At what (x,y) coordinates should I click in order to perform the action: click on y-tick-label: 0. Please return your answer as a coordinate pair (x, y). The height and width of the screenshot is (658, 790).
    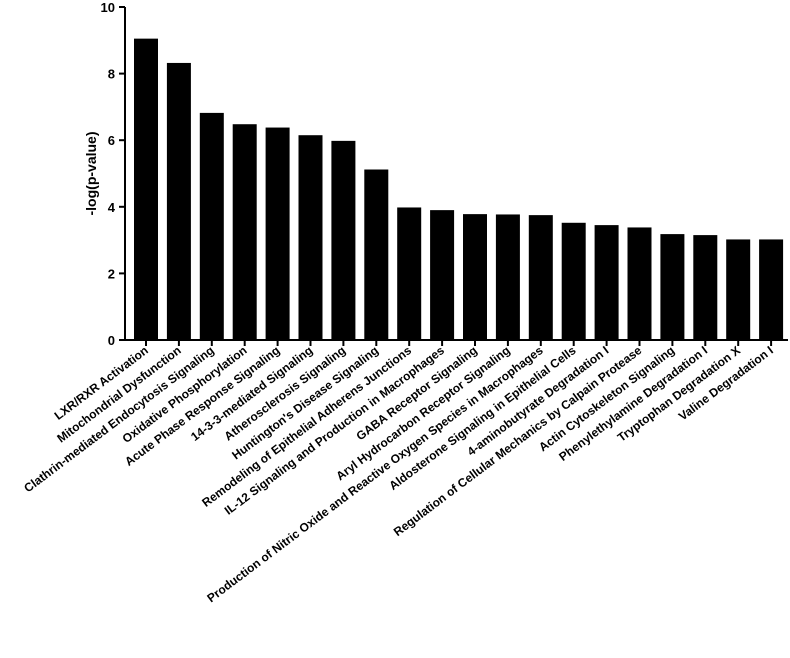
    Looking at the image, I should click on (111, 340).